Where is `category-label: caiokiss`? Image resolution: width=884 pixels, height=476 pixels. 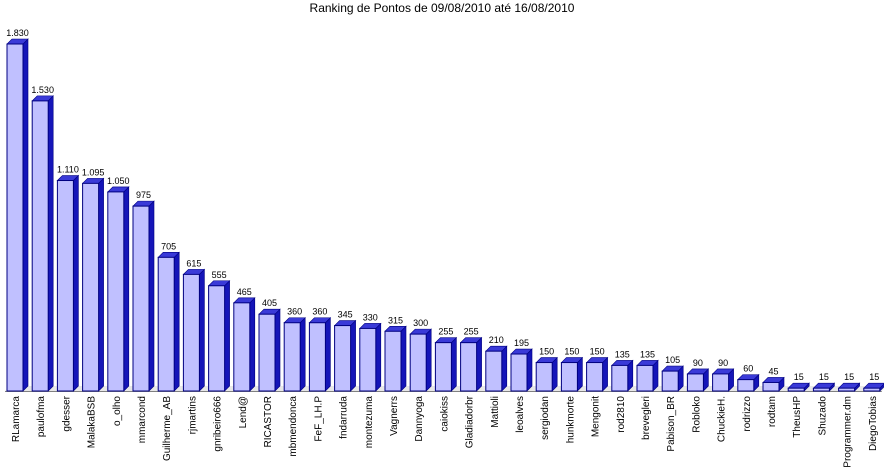
category-label: caiokiss is located at coordinates (444, 414).